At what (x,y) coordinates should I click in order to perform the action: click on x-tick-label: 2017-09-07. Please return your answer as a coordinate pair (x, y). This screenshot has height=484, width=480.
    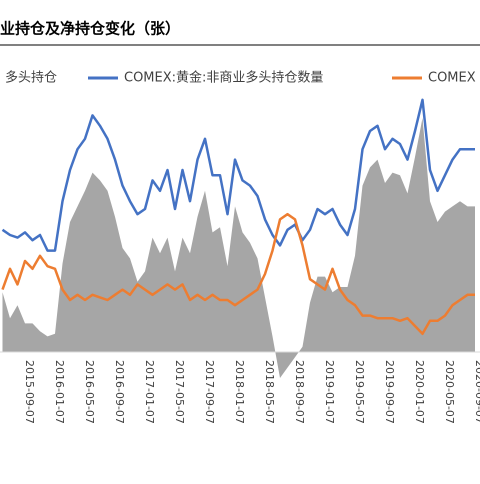
    Looking at the image, I should click on (209, 392).